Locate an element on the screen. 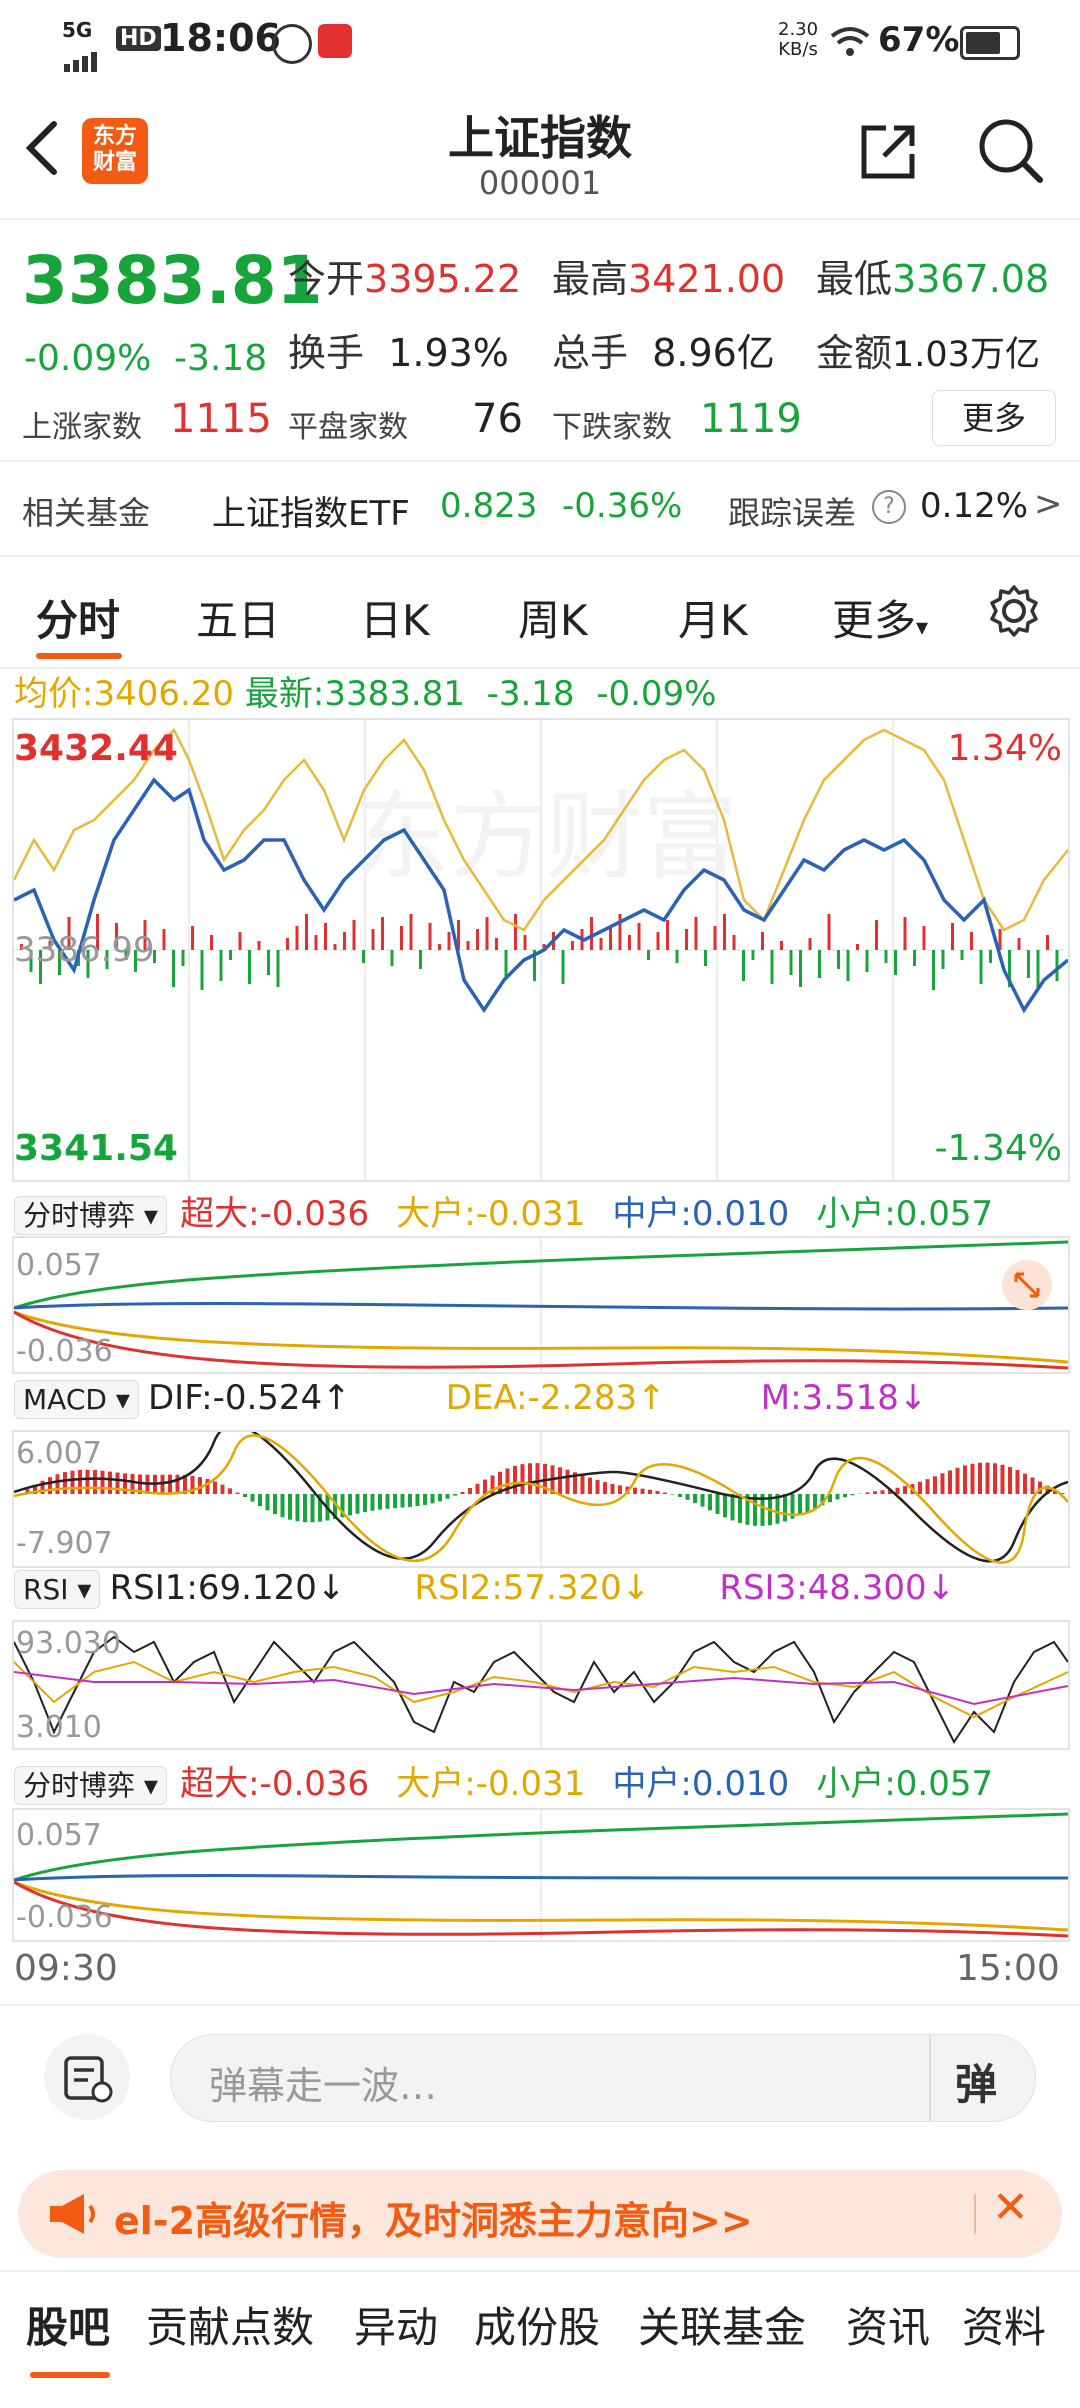 Image resolution: width=1080 pixels, height=2408 pixels. y-axis-max: 3432.44 is located at coordinates (96, 748).